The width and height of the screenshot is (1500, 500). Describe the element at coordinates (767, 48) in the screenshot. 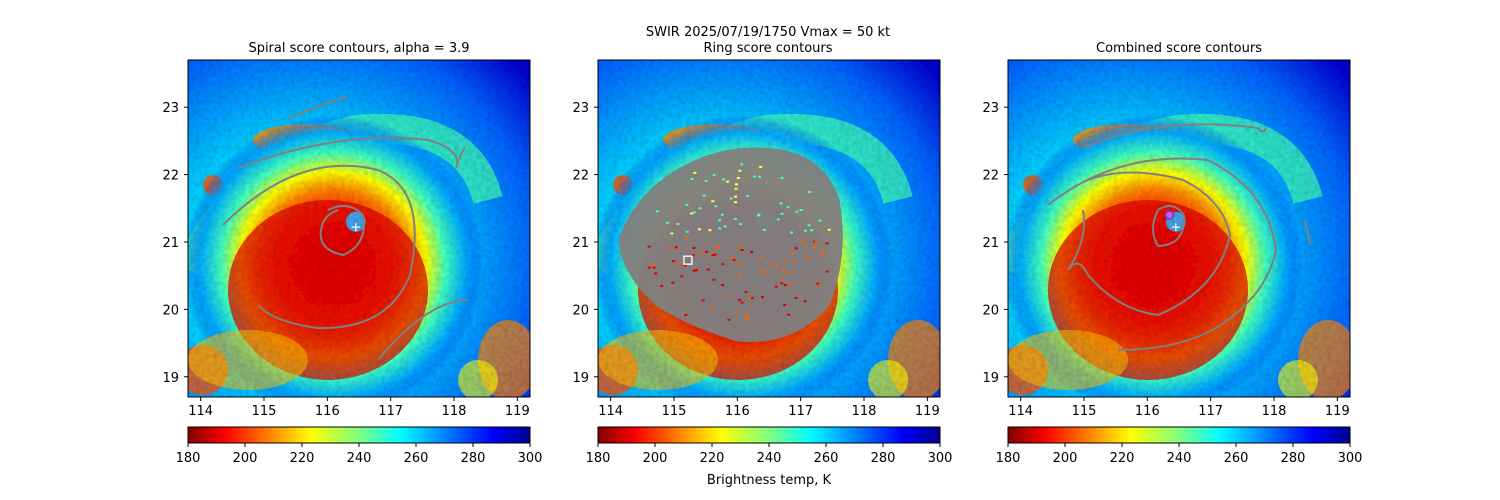

I see `panel-2-title: Ring score contours` at that location.